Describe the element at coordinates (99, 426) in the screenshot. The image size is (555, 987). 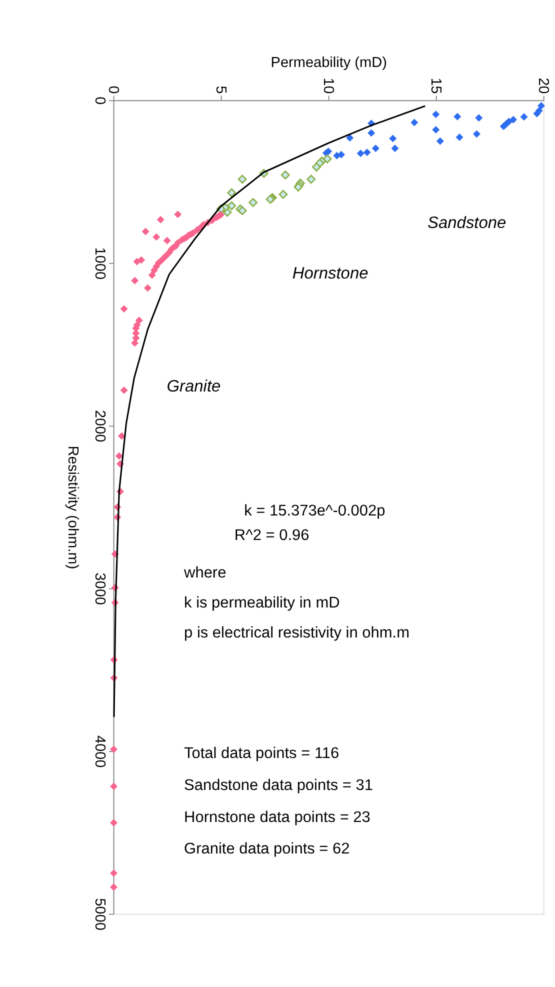
I see `y-tick-label: 2000` at that location.